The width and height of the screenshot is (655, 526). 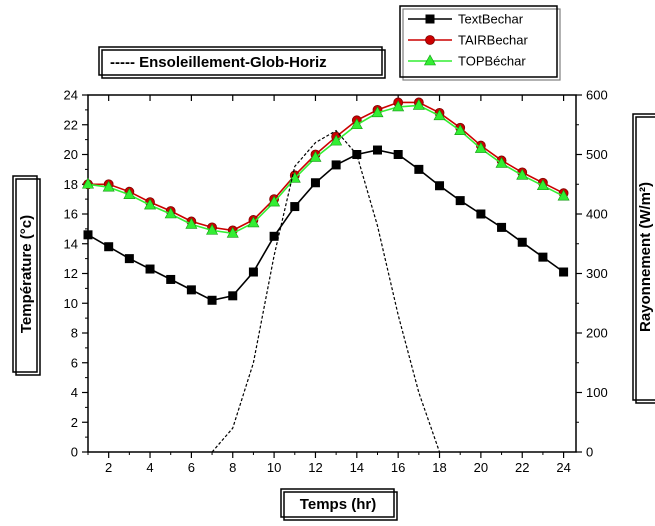 What do you see at coordinates (491, 19) in the screenshot?
I see `legend-label: TextBechar` at bounding box center [491, 19].